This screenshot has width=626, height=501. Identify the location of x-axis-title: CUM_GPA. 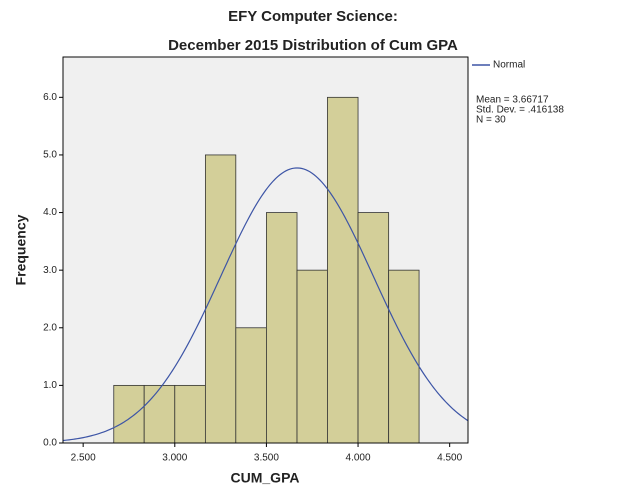
(265, 478).